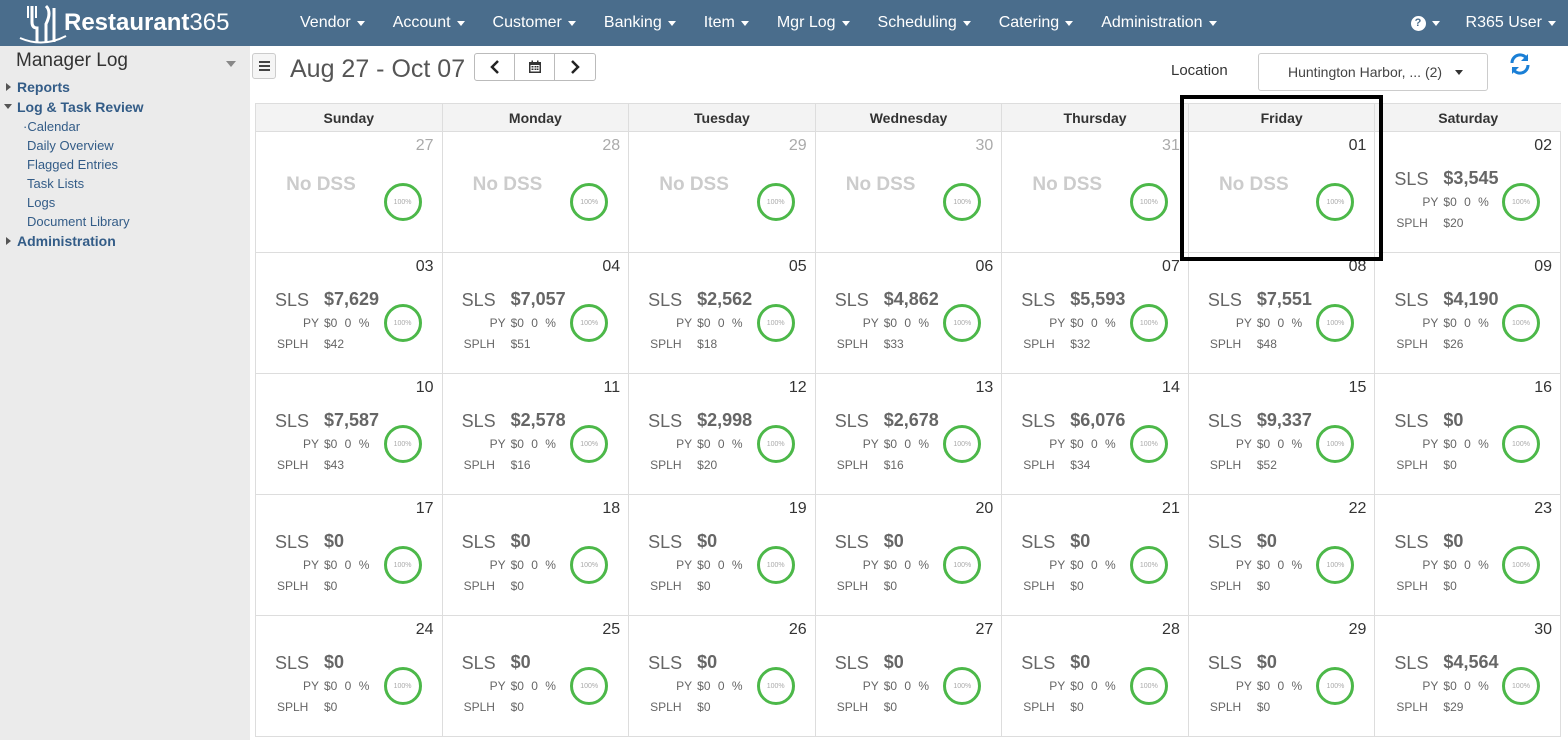 Image resolution: width=1568 pixels, height=740 pixels. What do you see at coordinates (535, 192) in the screenshot?
I see `calendar-day-cell: 28 No DSS 100%` at bounding box center [535, 192].